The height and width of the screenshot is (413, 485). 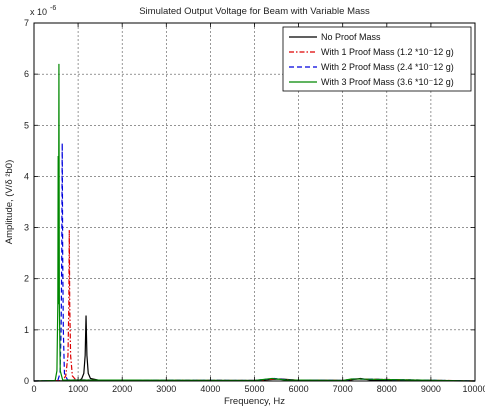 What do you see at coordinates (26, 23) in the screenshot?
I see `y-tick-label: 7` at bounding box center [26, 23].